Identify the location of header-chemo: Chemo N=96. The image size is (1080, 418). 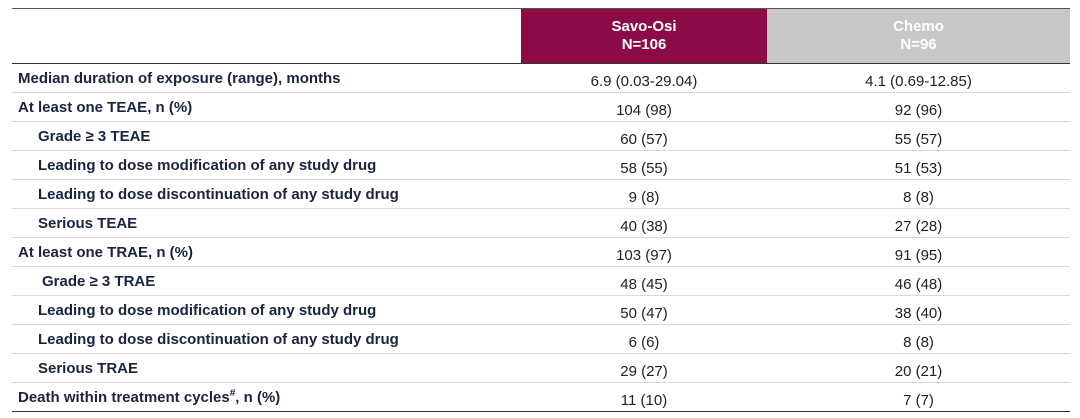
(918, 36).